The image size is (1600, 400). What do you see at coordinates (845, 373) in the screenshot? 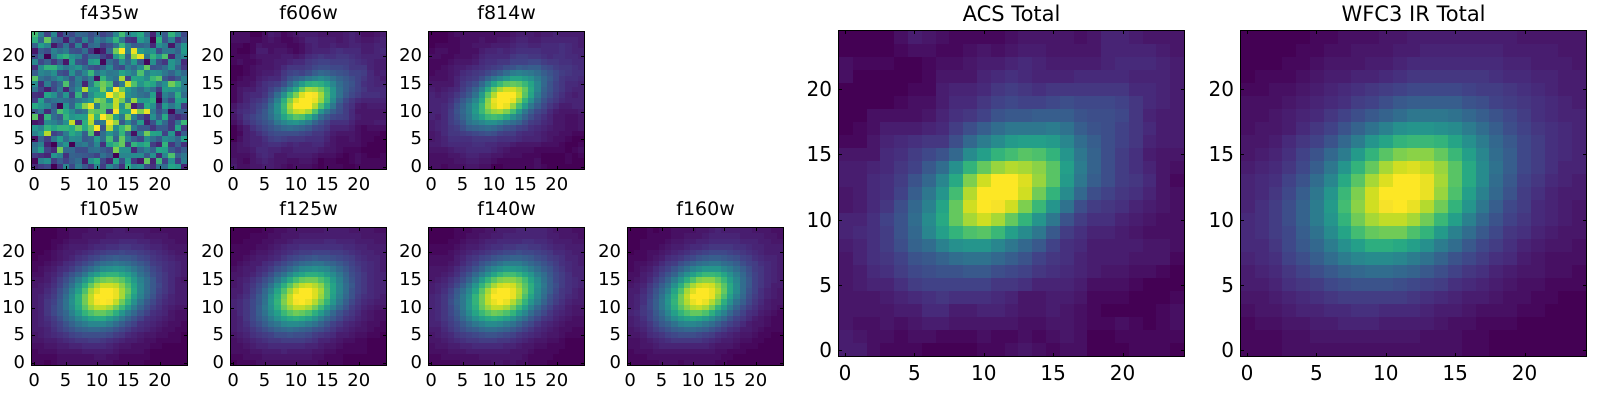
I see `x-tick-label-acs-total-0: 0` at bounding box center [845, 373].